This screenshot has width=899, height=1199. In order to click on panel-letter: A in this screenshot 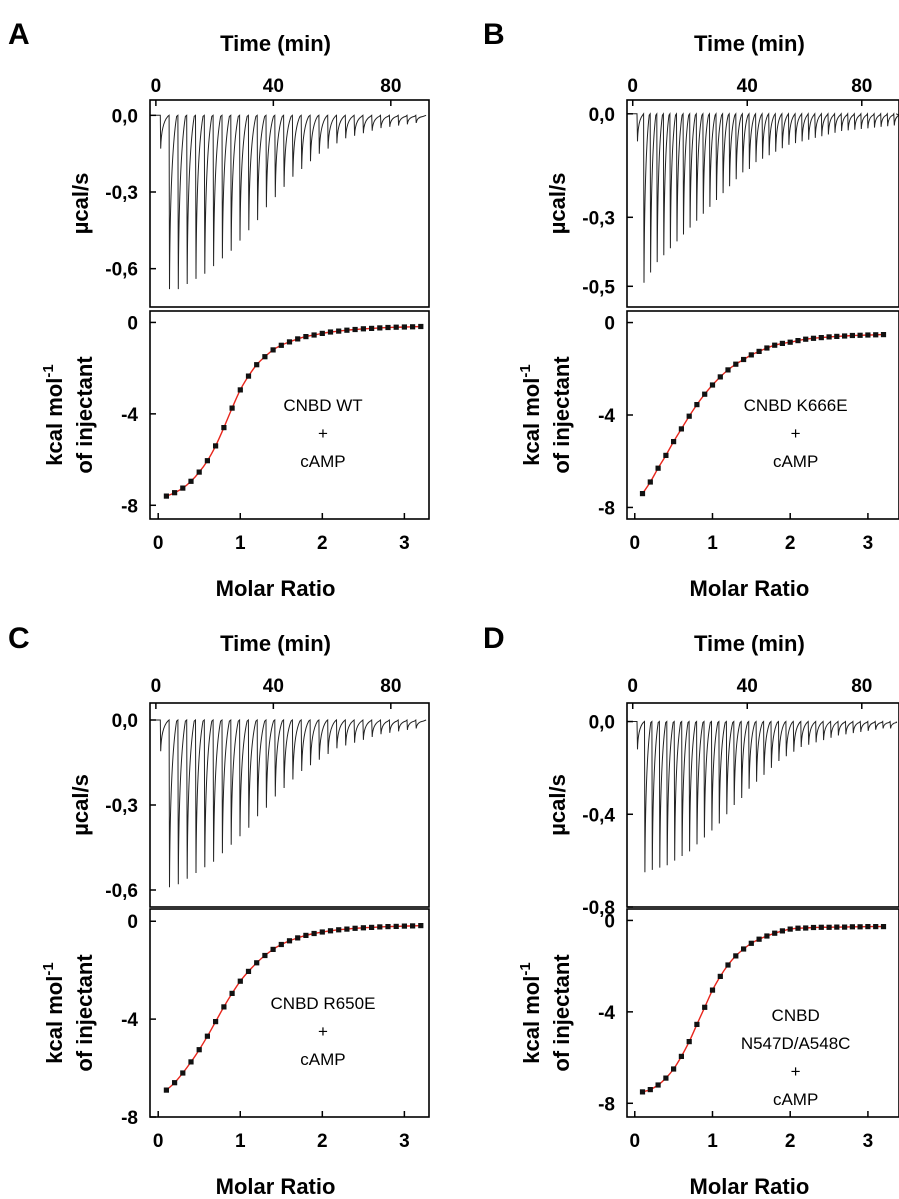, I will do `click(19, 34)`.